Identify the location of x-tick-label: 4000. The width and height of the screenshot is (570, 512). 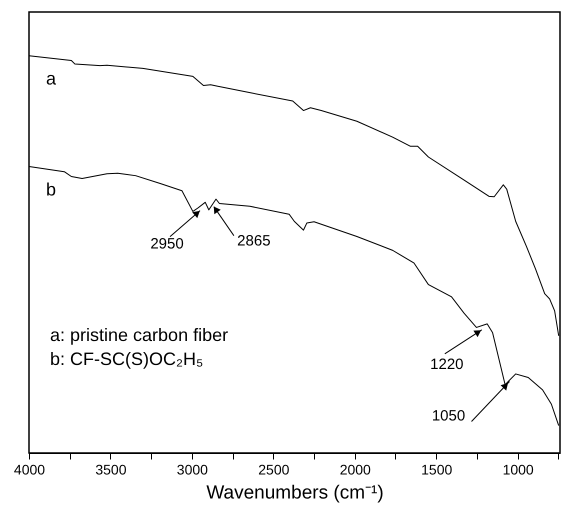
(30, 470).